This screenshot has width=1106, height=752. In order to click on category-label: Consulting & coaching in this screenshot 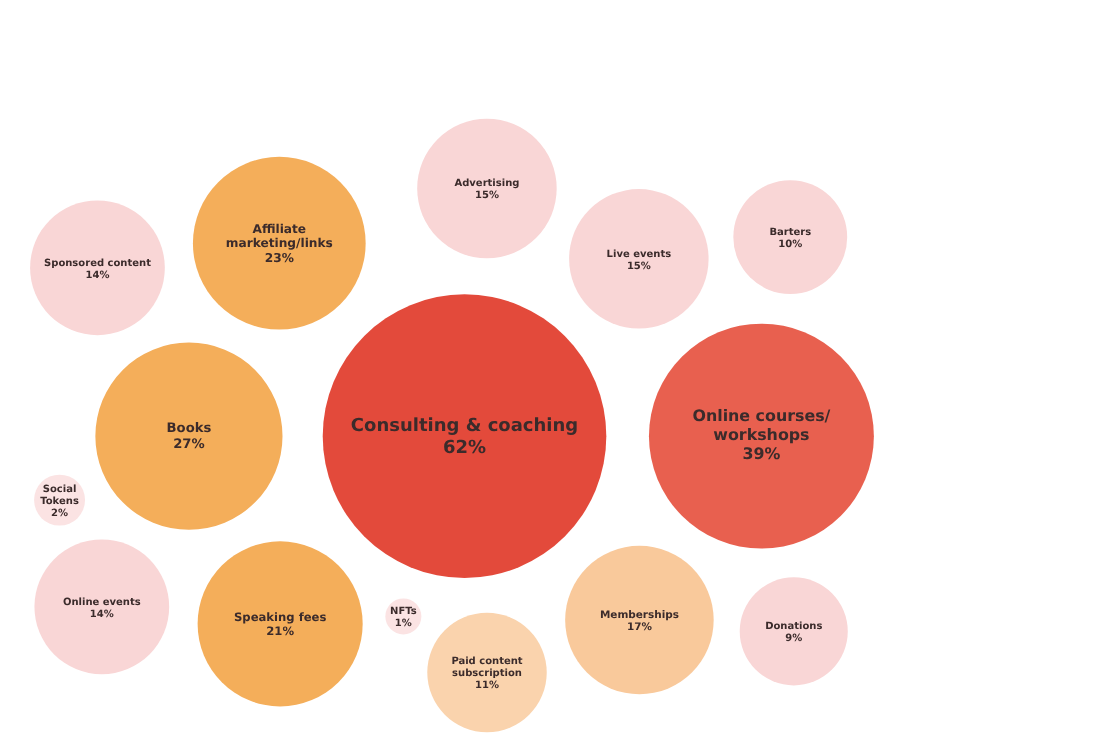, I will do `click(464, 427)`.